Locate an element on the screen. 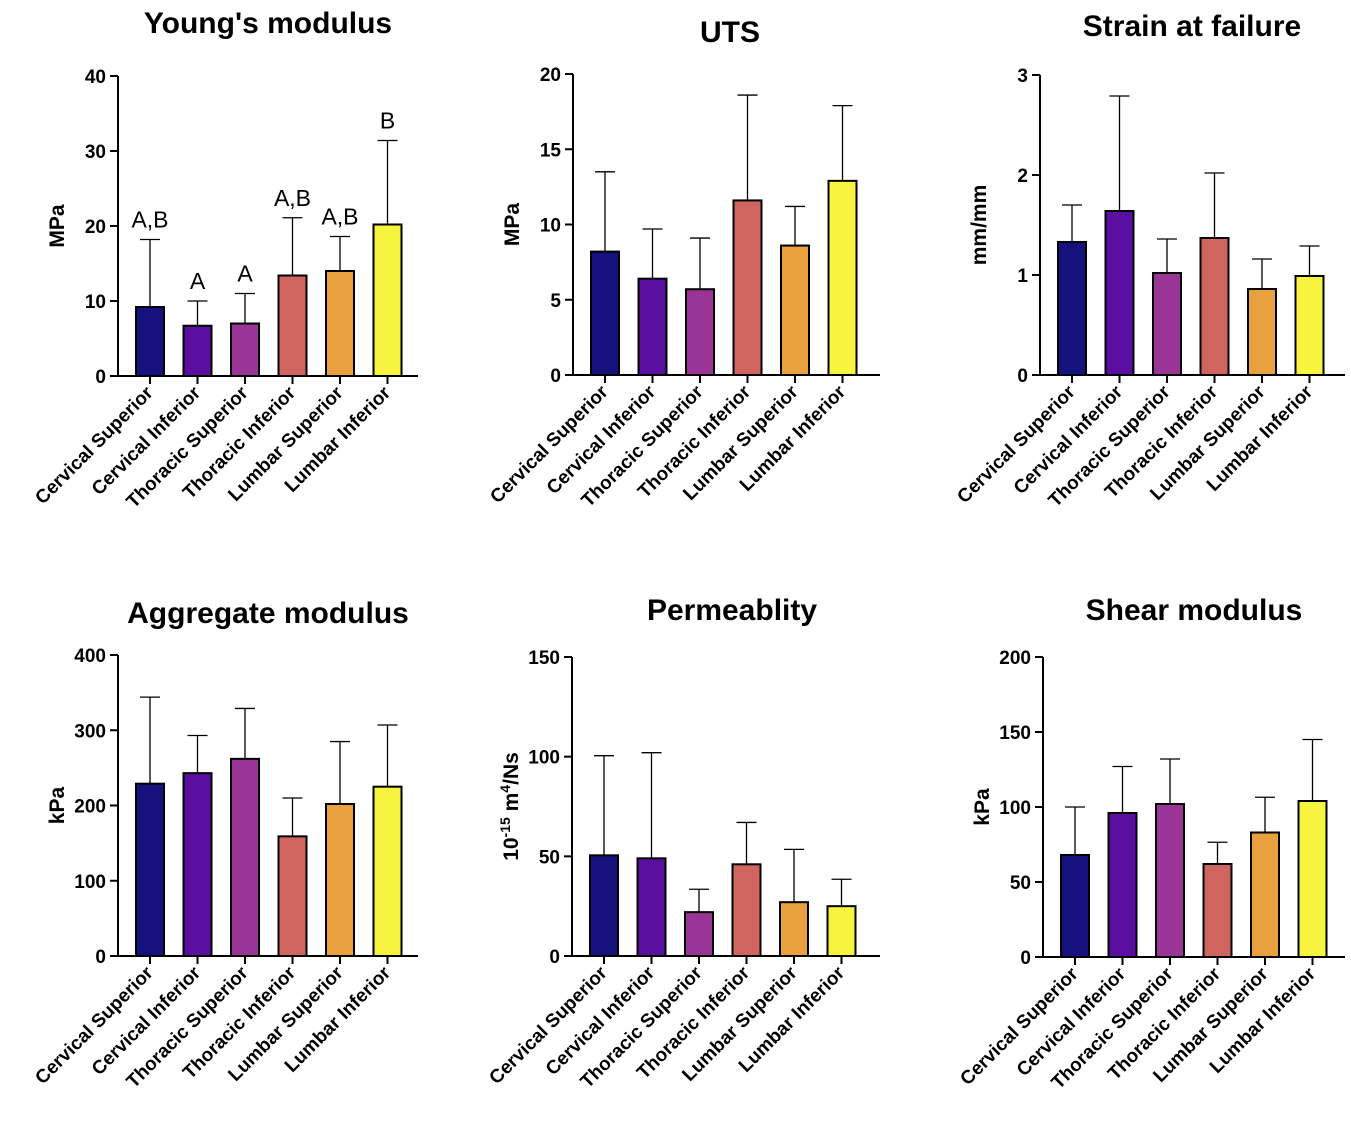 The height and width of the screenshot is (1123, 1351). y-axis-label: 10-15 m4/Ns is located at coordinates (510, 806).